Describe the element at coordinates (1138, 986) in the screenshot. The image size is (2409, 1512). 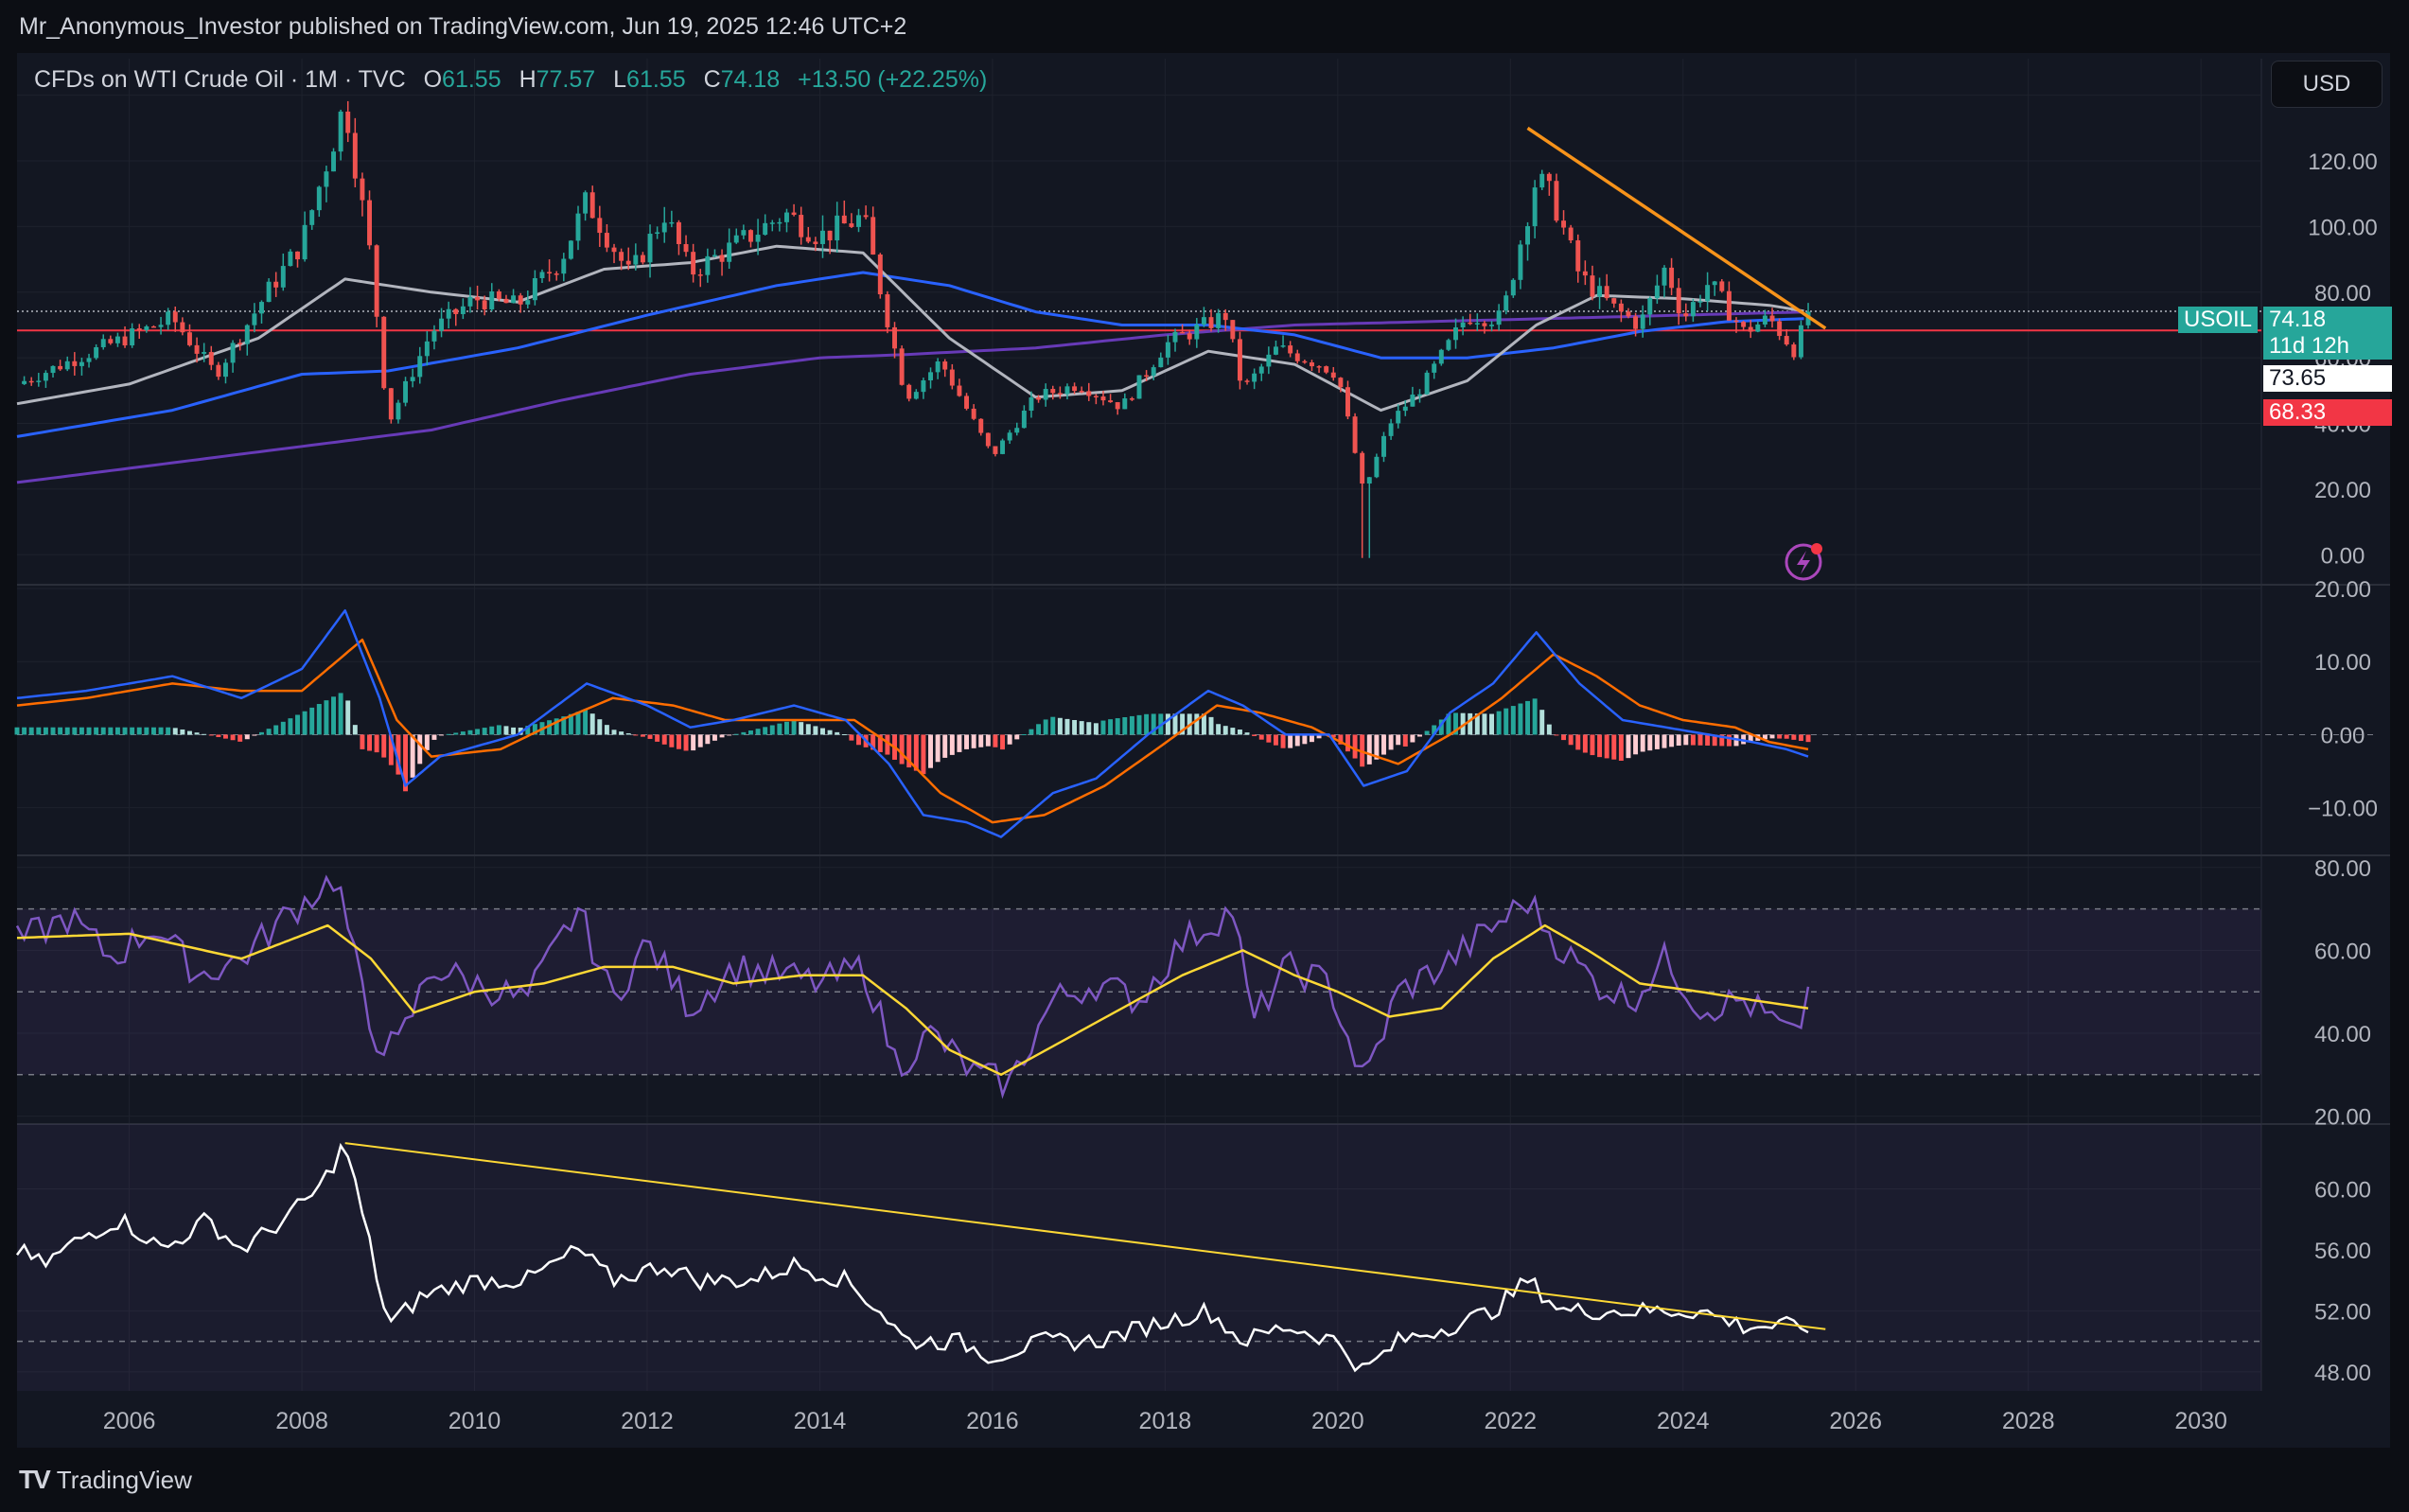
I see `rsi-panel` at that location.